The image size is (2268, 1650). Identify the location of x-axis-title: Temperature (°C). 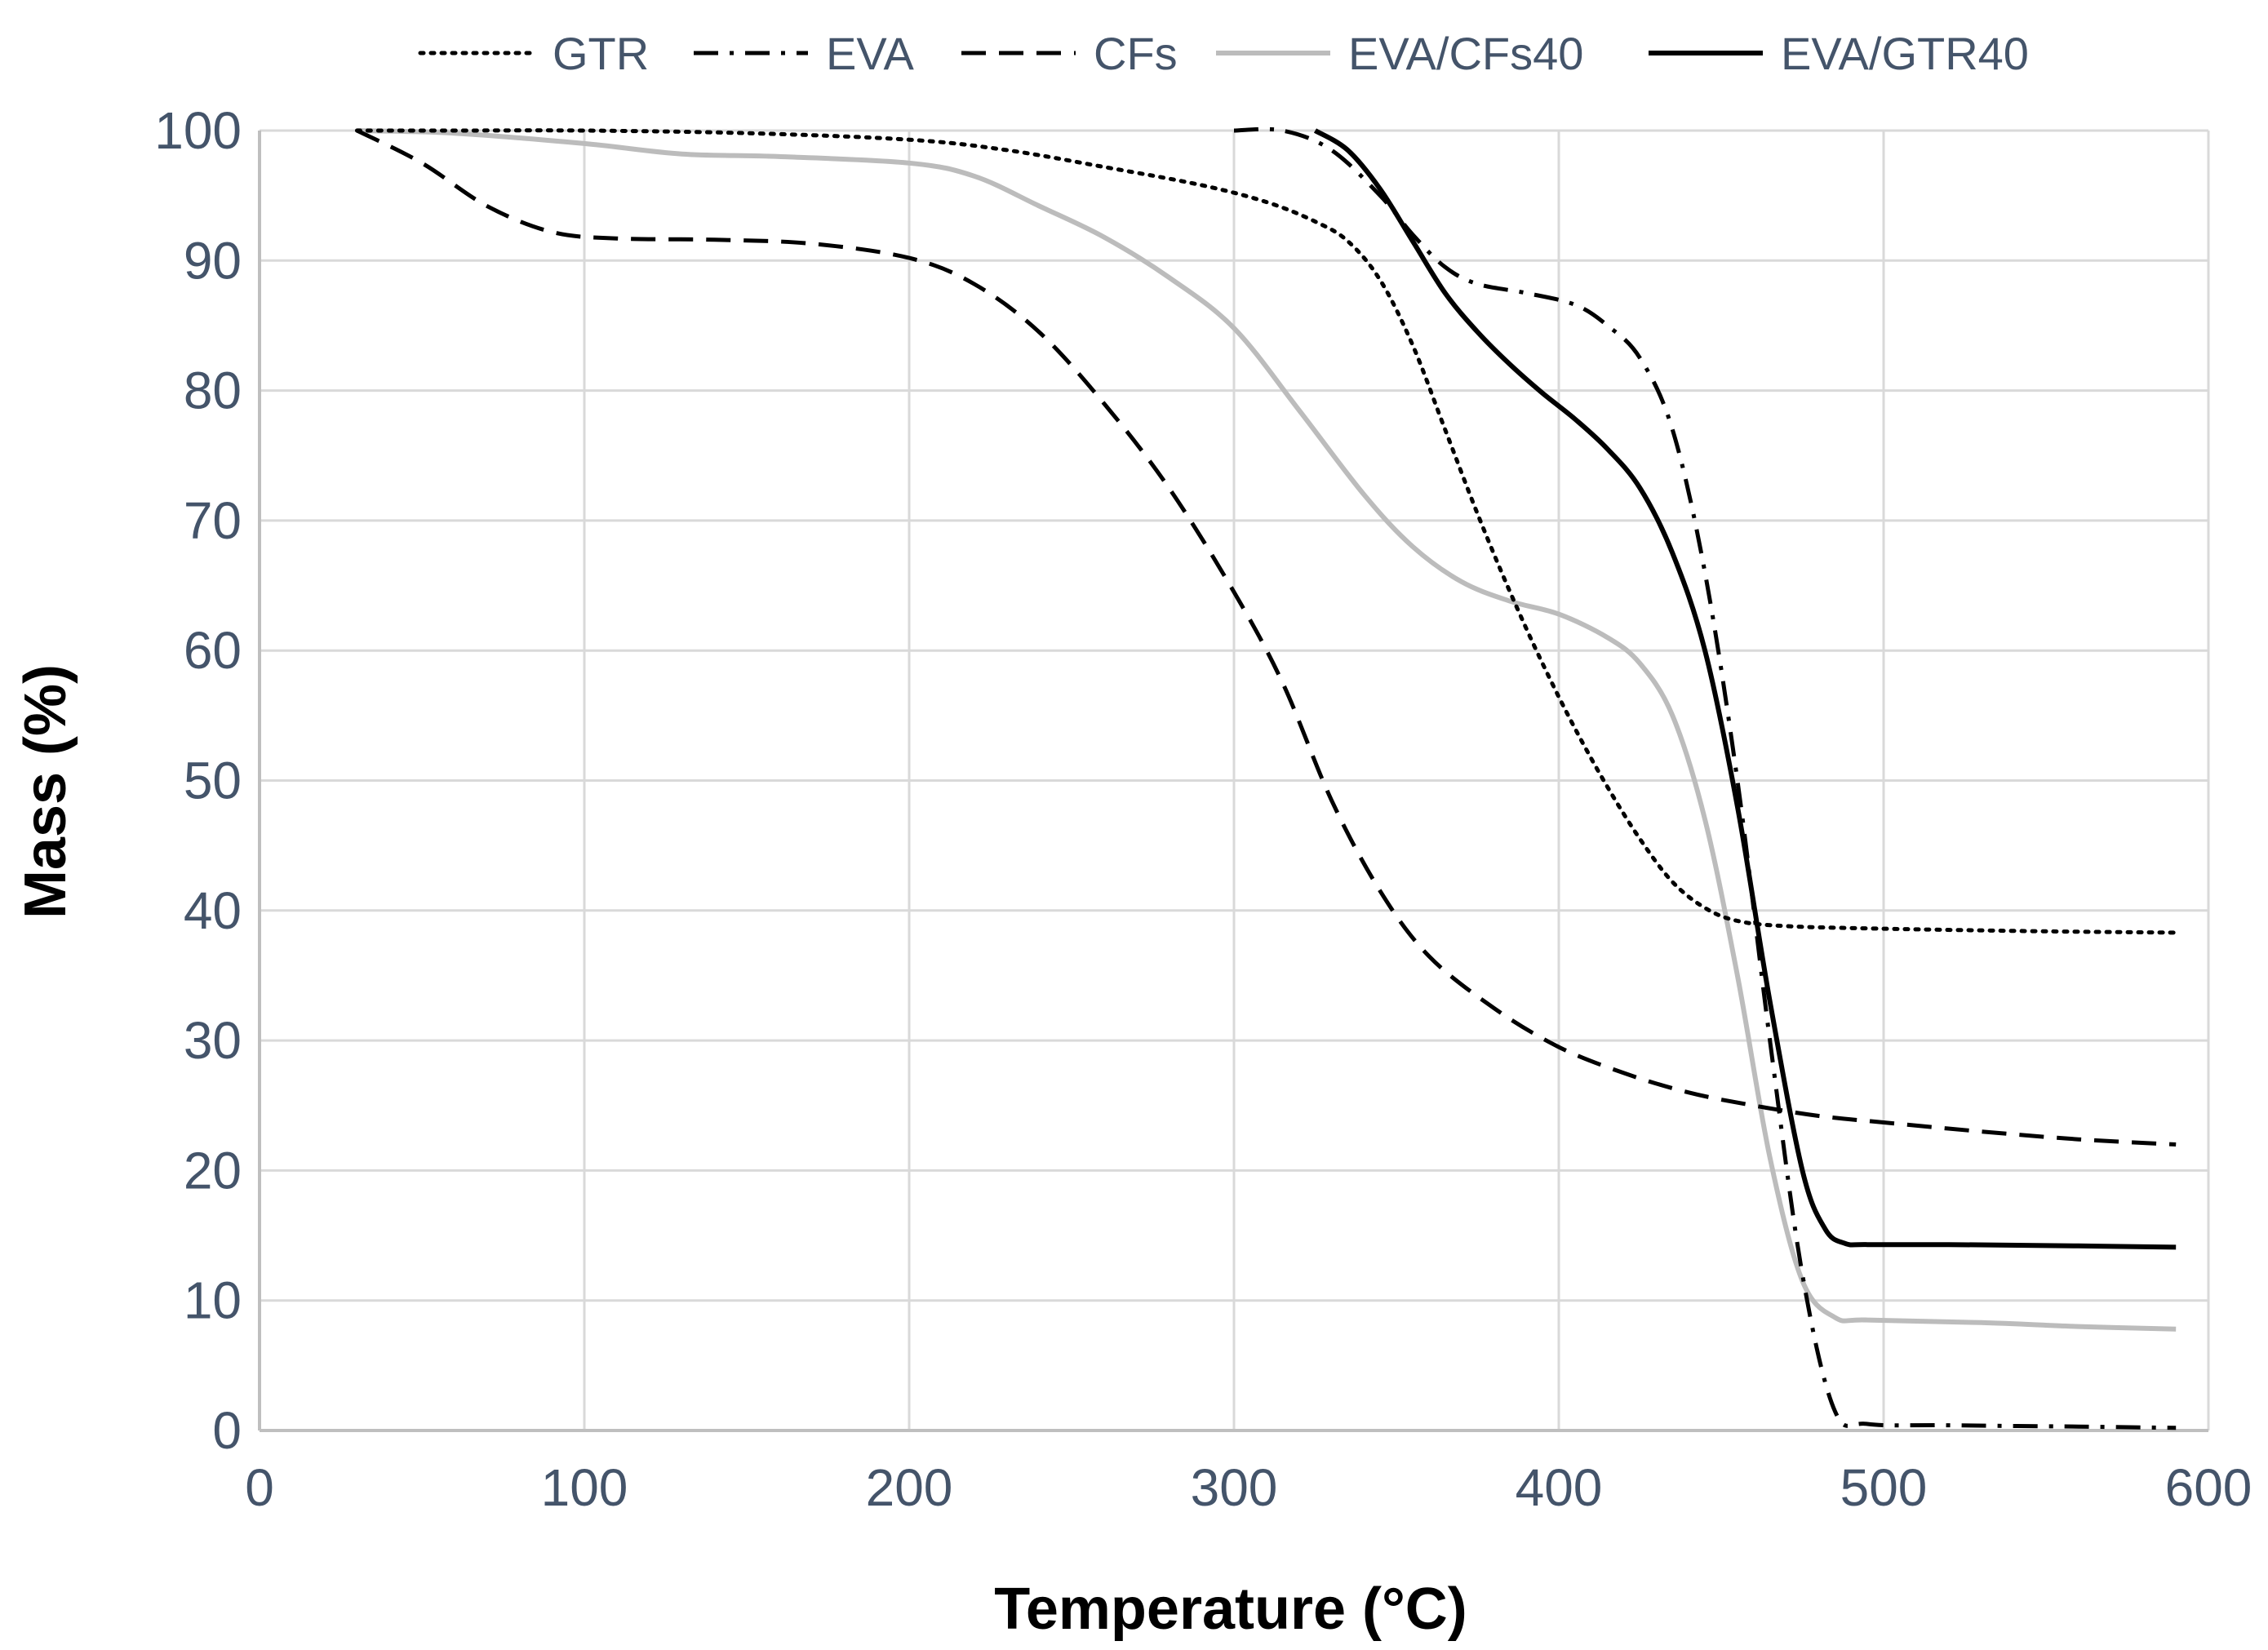
(1230, 1609).